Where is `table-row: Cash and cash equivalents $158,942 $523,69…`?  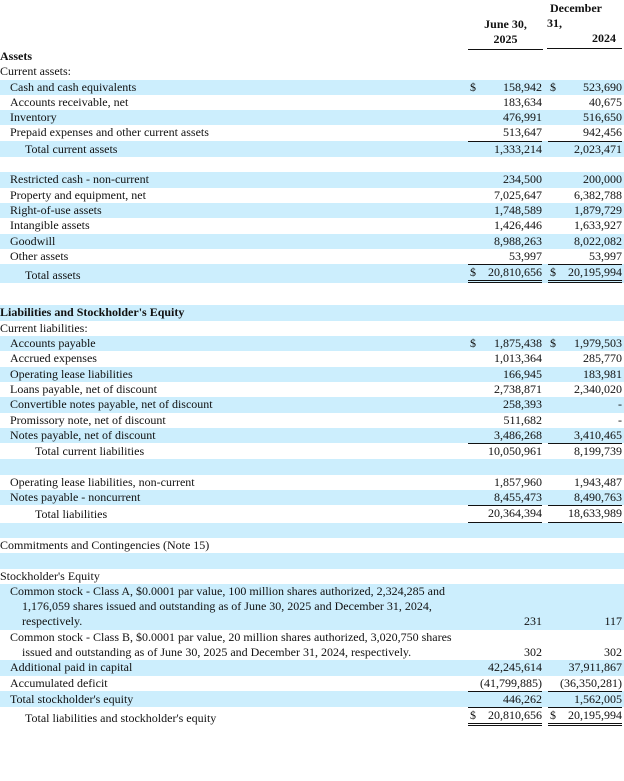
table-row: Cash and cash equivalents $158,942 $523,69… is located at coordinates (312, 87).